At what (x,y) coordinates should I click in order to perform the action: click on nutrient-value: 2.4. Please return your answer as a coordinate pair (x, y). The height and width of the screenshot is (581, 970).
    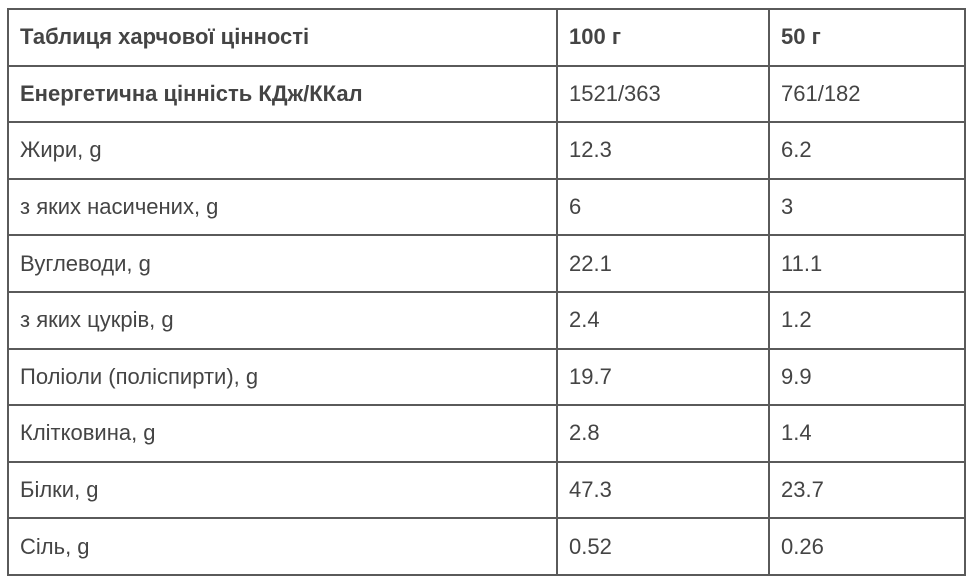
    Looking at the image, I should click on (663, 320).